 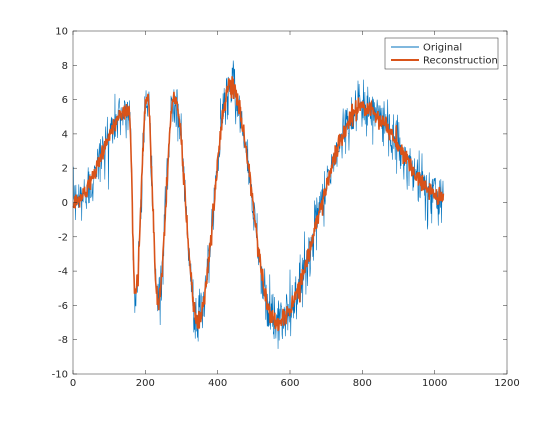 What do you see at coordinates (63, 306) in the screenshot?
I see `y-tick-label: -6` at bounding box center [63, 306].